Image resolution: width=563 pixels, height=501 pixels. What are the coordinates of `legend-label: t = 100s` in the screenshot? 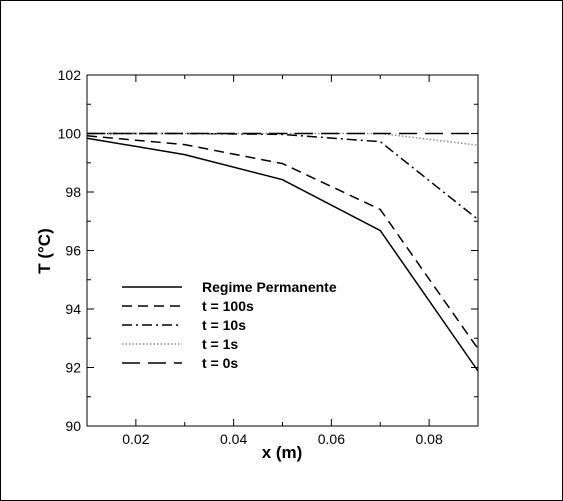 It's located at (228, 306).